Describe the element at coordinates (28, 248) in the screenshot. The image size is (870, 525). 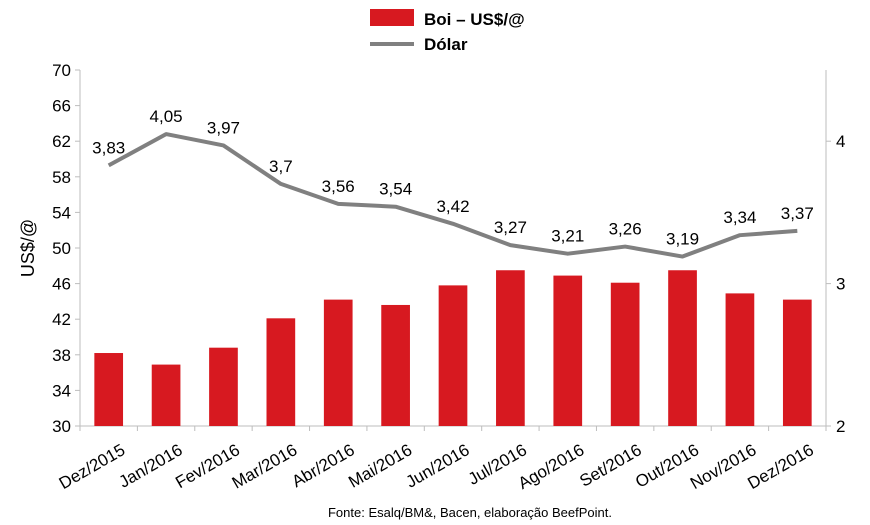
I see `y-axis-title: US$/@` at that location.